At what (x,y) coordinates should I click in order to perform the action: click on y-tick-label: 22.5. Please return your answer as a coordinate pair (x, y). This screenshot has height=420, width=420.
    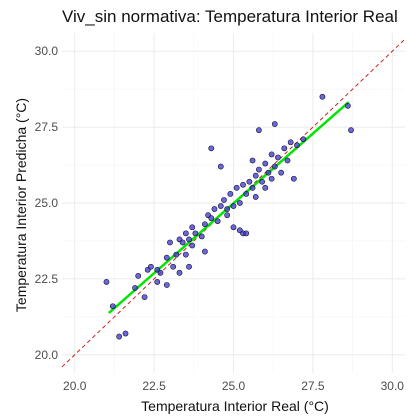
    Looking at the image, I should click on (47, 279).